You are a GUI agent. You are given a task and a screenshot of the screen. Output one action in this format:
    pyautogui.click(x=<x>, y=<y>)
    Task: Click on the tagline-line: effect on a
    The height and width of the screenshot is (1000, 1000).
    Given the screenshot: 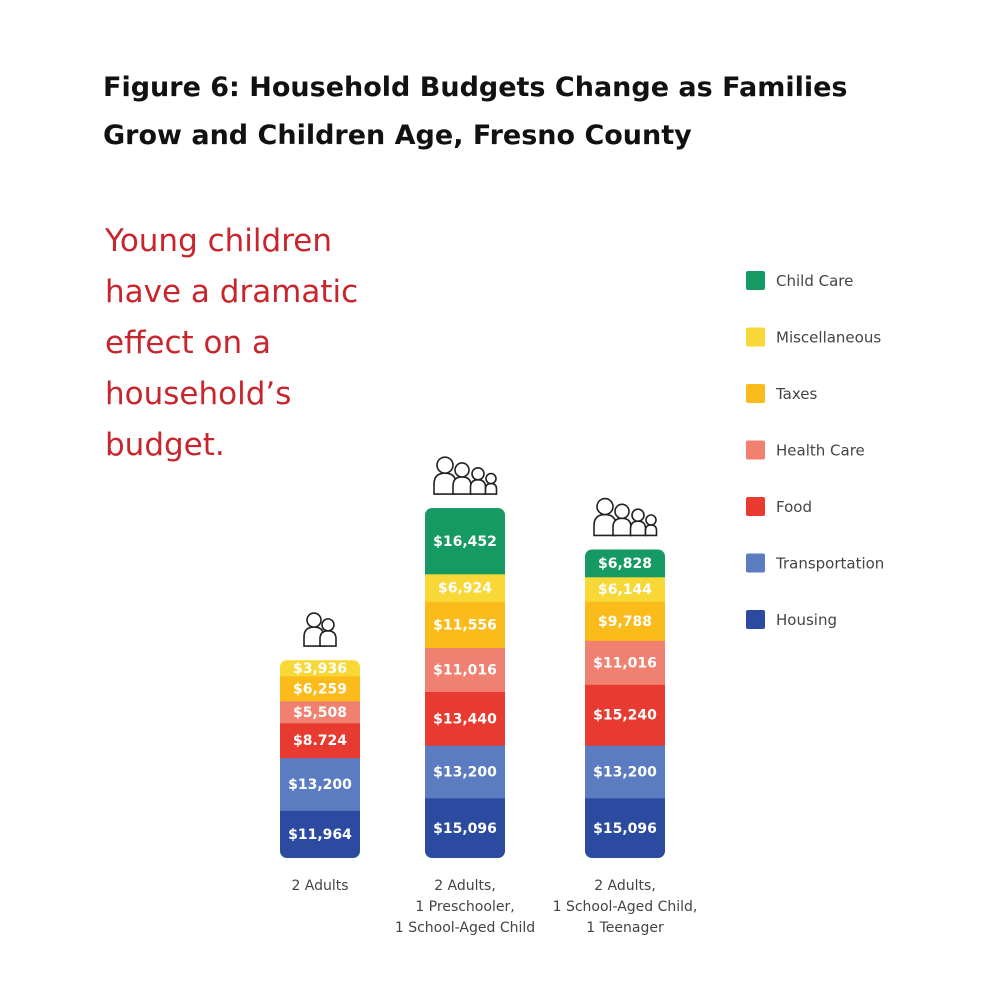 What is the action you would take?
    pyautogui.click(x=188, y=343)
    